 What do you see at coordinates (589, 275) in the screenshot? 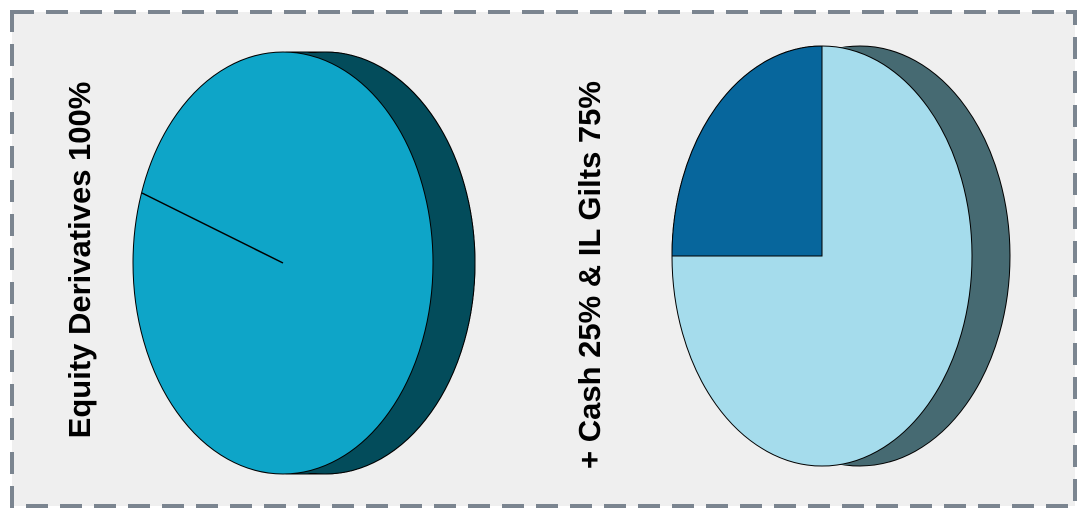
I see `pie-label-cash-il-gilts: + Cash 25% & IL Gilts 75%` at bounding box center [589, 275].